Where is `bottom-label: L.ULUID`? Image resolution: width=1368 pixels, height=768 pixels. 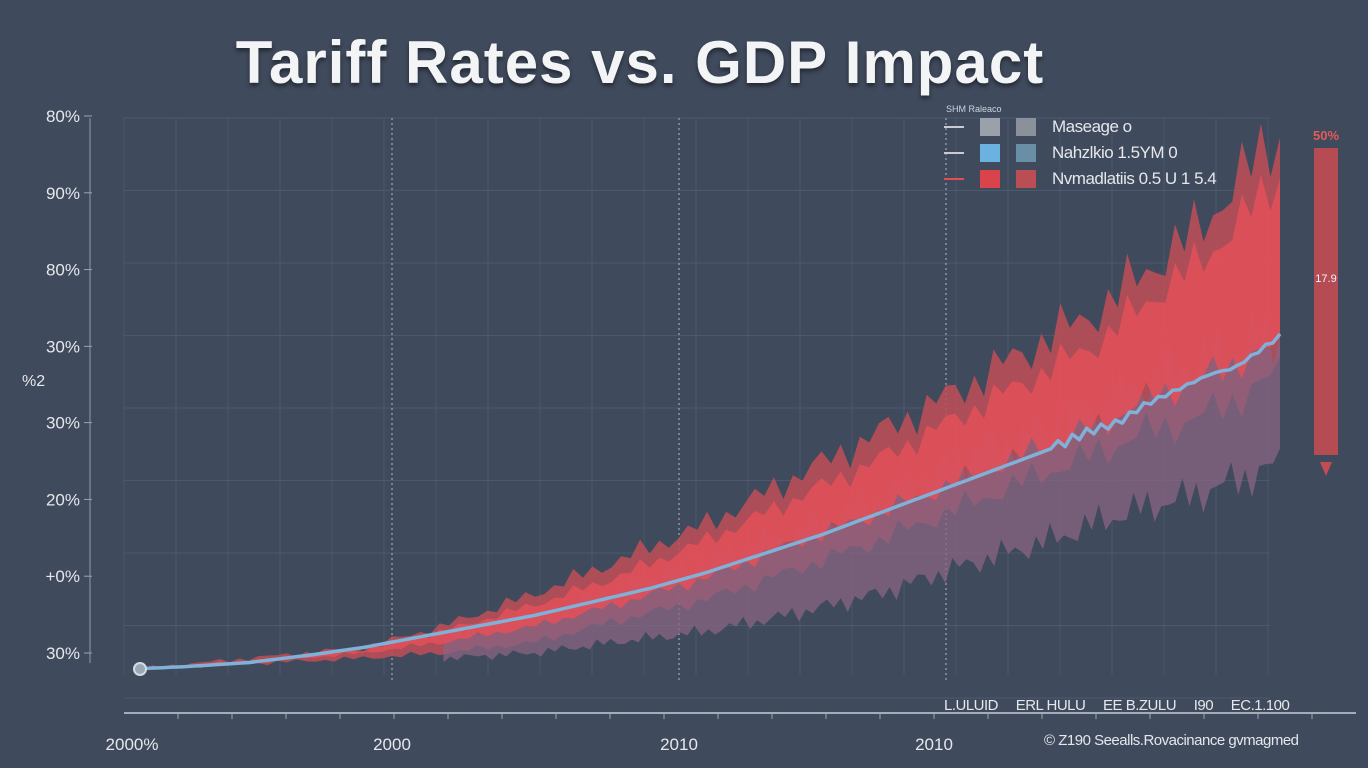
bottom-label: L.ULUID is located at coordinates (971, 705).